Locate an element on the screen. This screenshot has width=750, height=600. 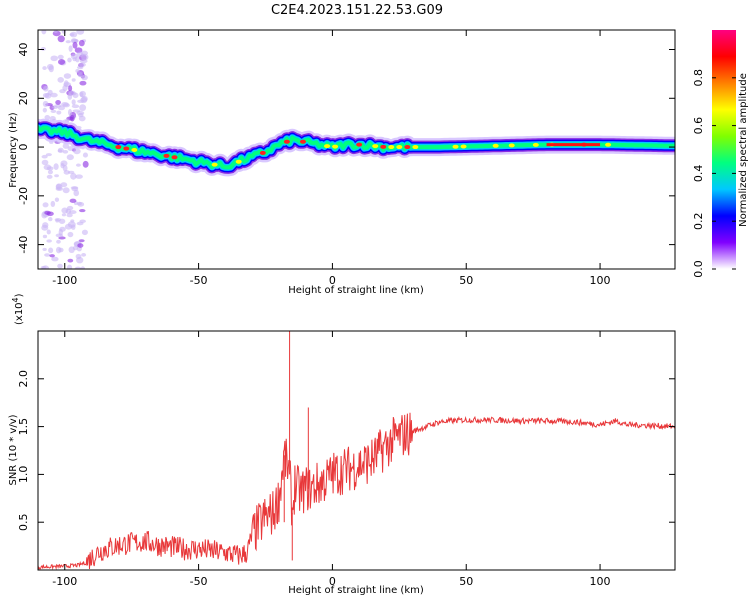
snr-x-tick-label: -100 is located at coordinates (64, 581).